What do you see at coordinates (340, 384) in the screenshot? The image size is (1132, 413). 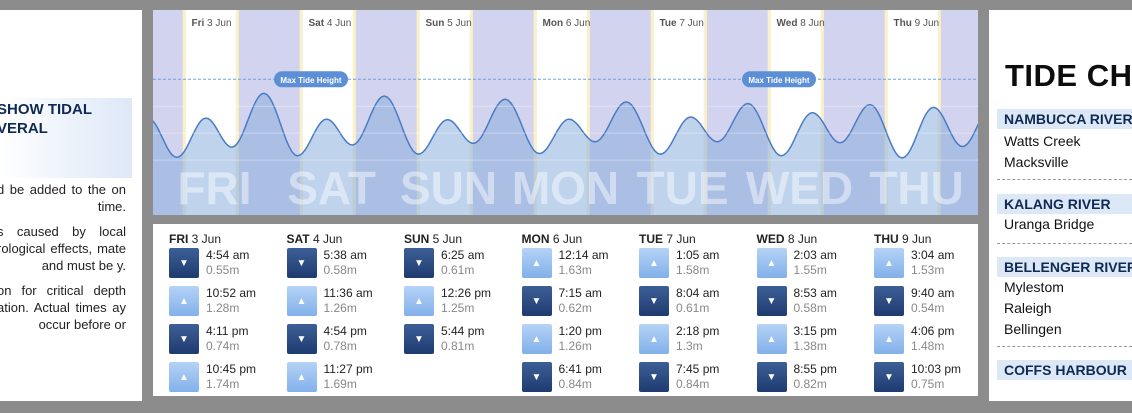 I see `tide-height: 1.69m` at bounding box center [340, 384].